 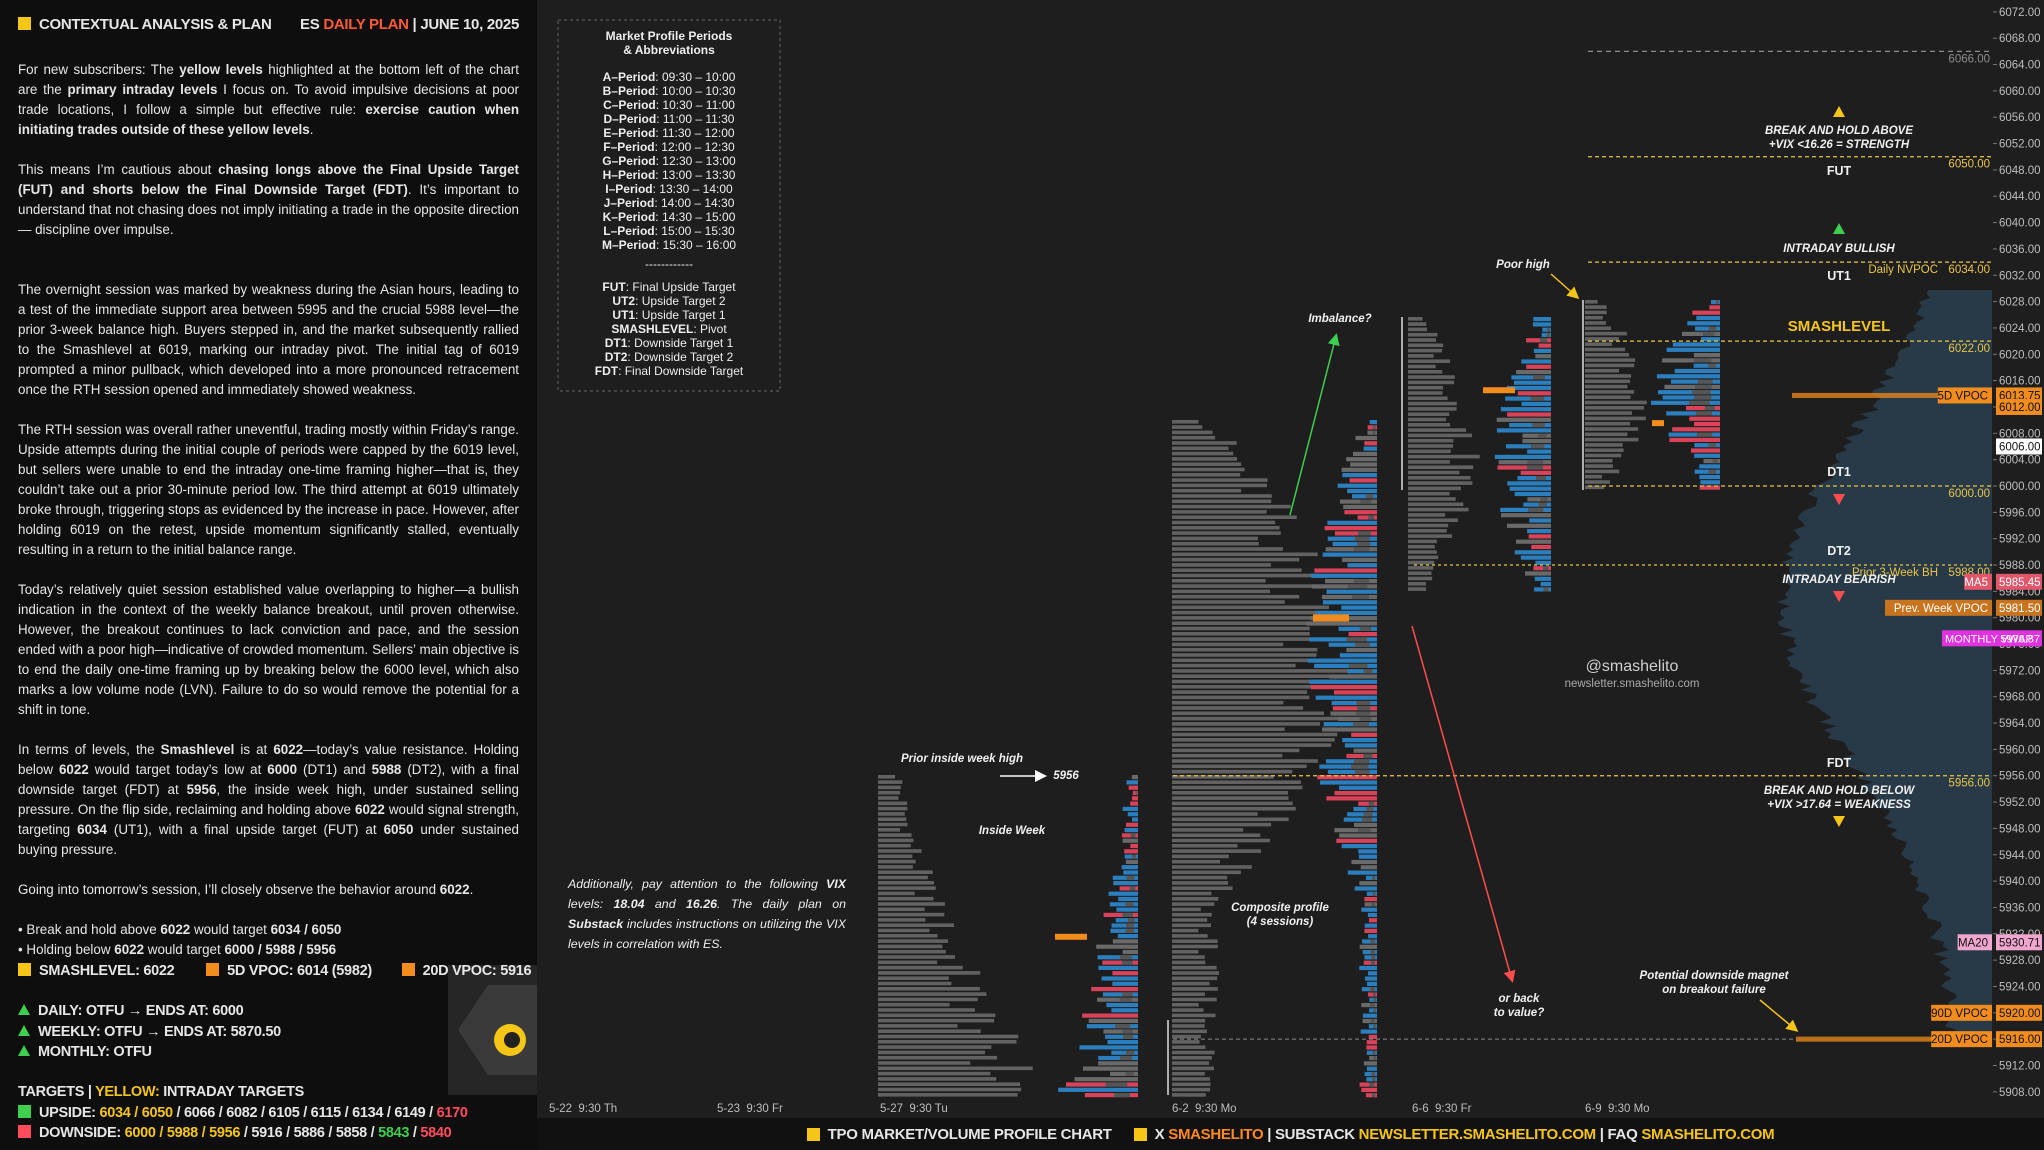 What do you see at coordinates (2020, 434) in the screenshot?
I see `y-tick-label: 6008.00` at bounding box center [2020, 434].